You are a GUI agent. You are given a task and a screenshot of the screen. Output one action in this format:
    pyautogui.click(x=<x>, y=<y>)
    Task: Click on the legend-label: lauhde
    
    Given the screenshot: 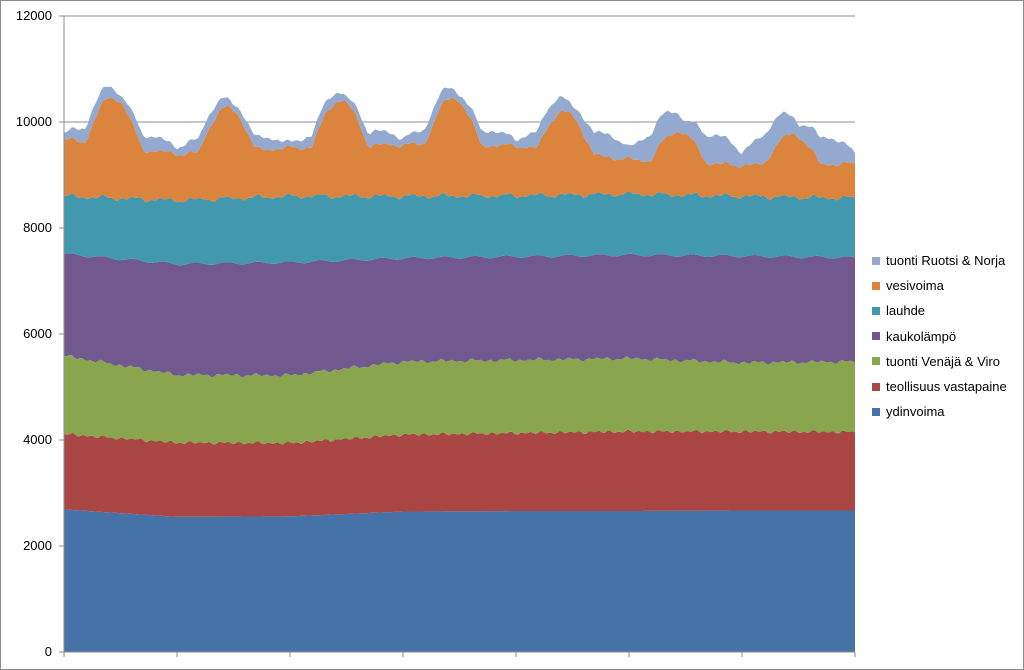 What is the action you would take?
    pyautogui.click(x=906, y=311)
    